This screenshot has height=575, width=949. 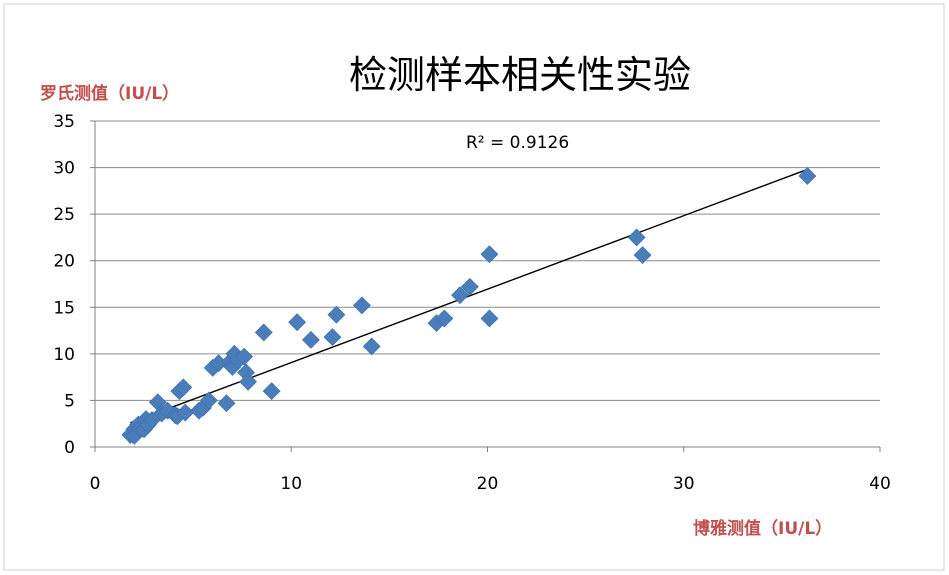 What do you see at coordinates (69, 401) in the screenshot?
I see `y-tick-label: 5` at bounding box center [69, 401].